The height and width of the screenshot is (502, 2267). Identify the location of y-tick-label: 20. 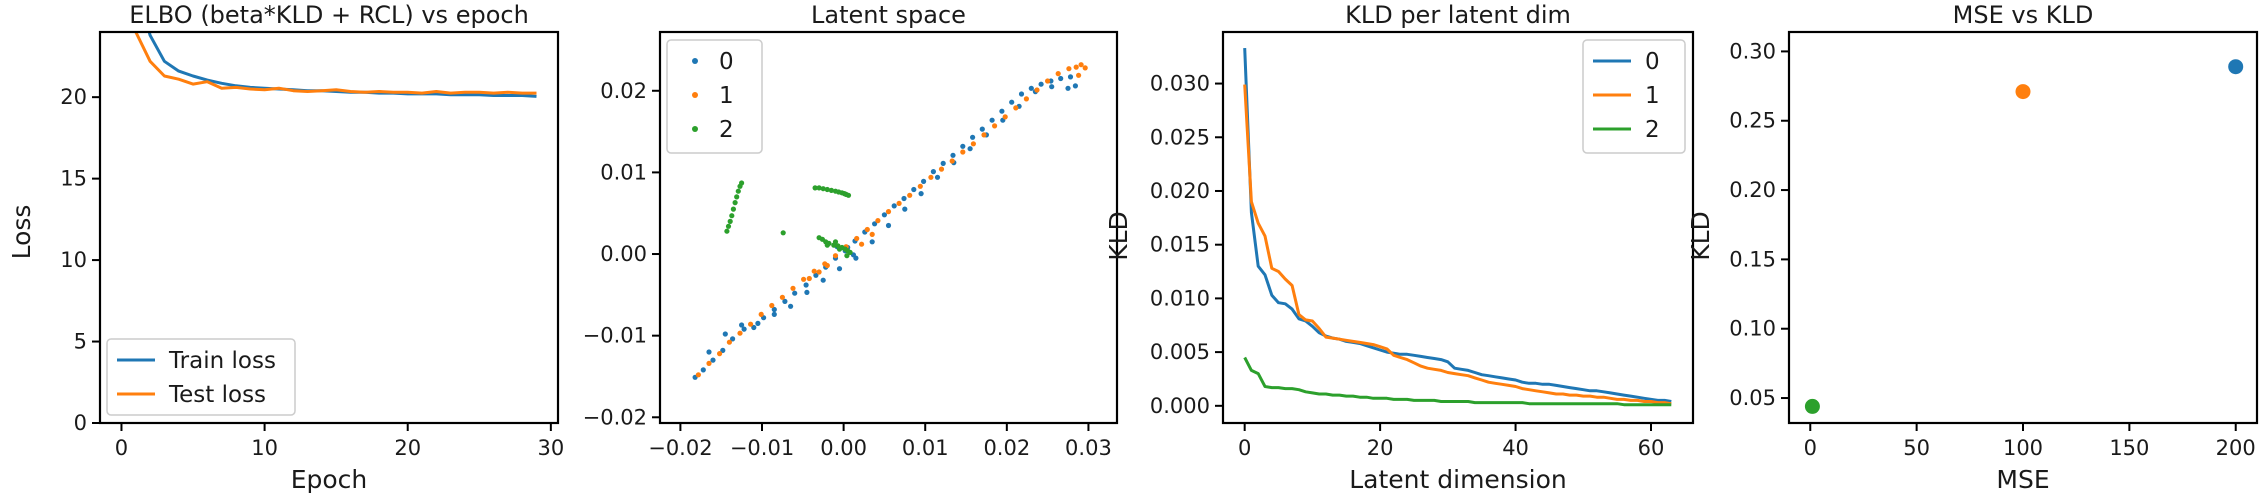
(73, 97).